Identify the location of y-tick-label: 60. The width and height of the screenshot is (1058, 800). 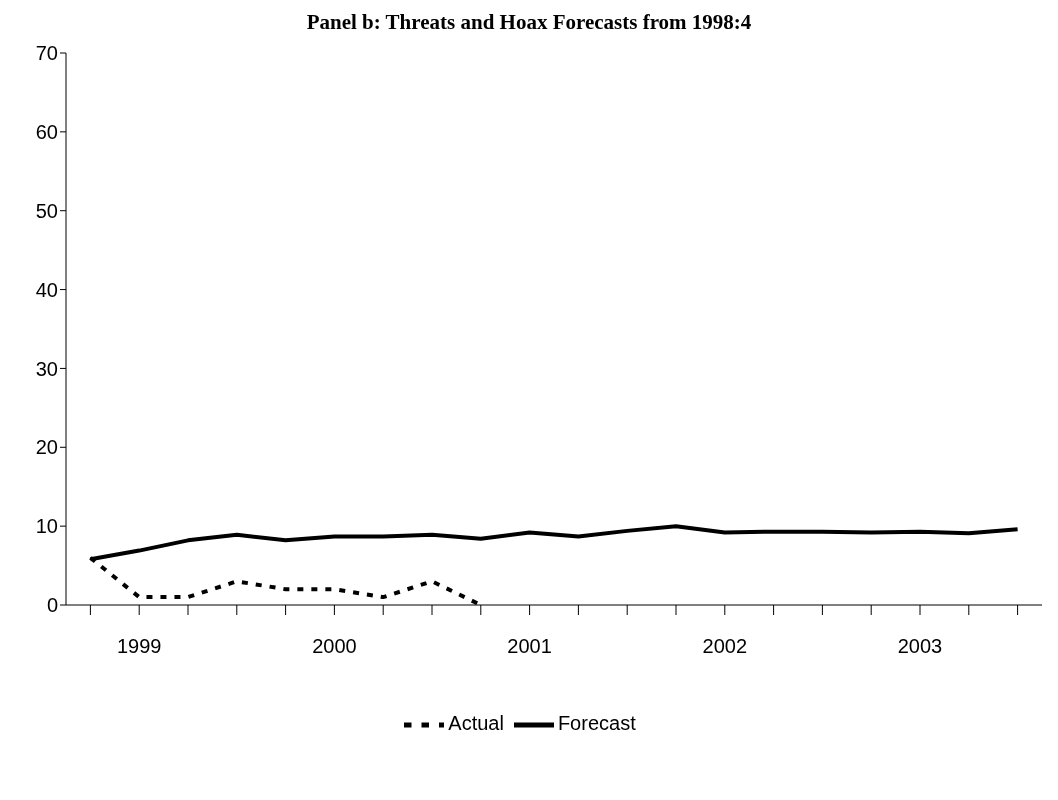
(46, 131).